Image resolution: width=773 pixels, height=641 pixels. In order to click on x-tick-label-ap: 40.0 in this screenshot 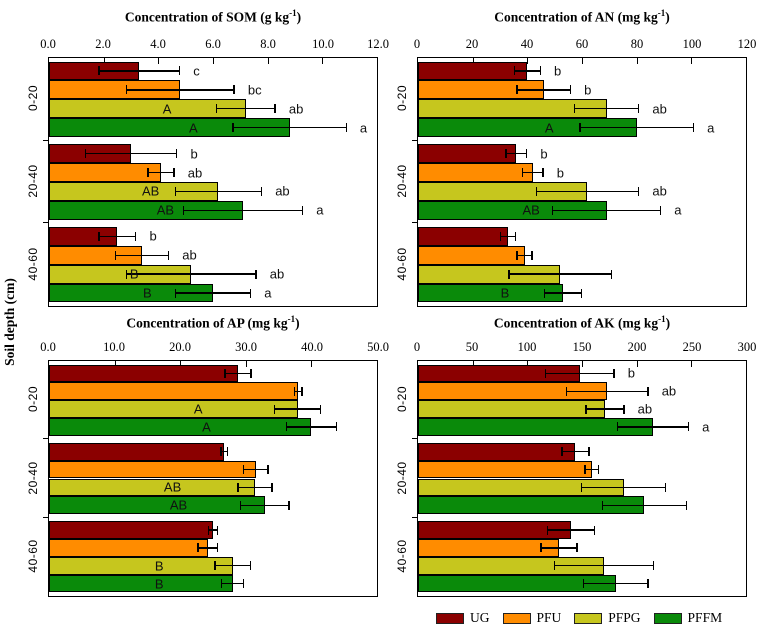, I will do `click(312, 347)`.